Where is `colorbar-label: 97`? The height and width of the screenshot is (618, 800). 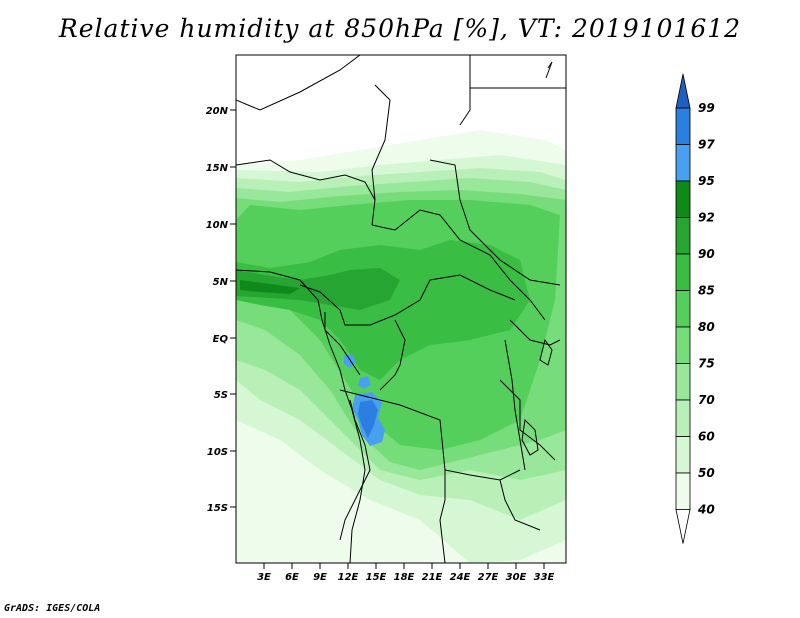 colorbar-label: 97 is located at coordinates (706, 145).